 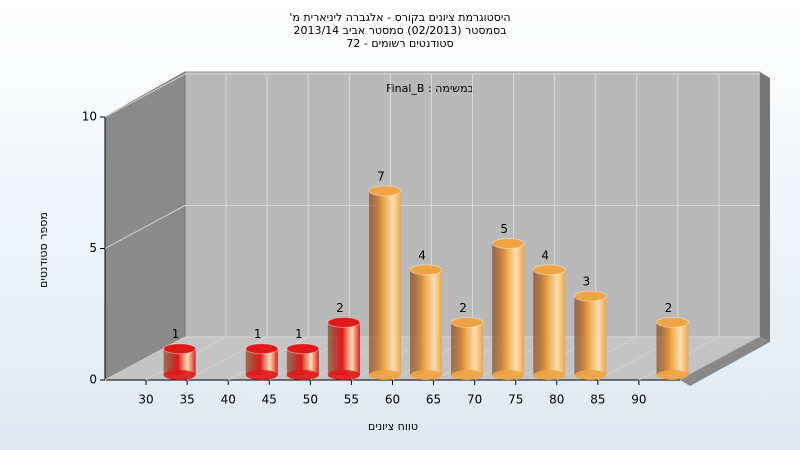 What do you see at coordinates (399, 43) in the screenshot?
I see `title-line: סטודנטים רשומים - 72` at bounding box center [399, 43].